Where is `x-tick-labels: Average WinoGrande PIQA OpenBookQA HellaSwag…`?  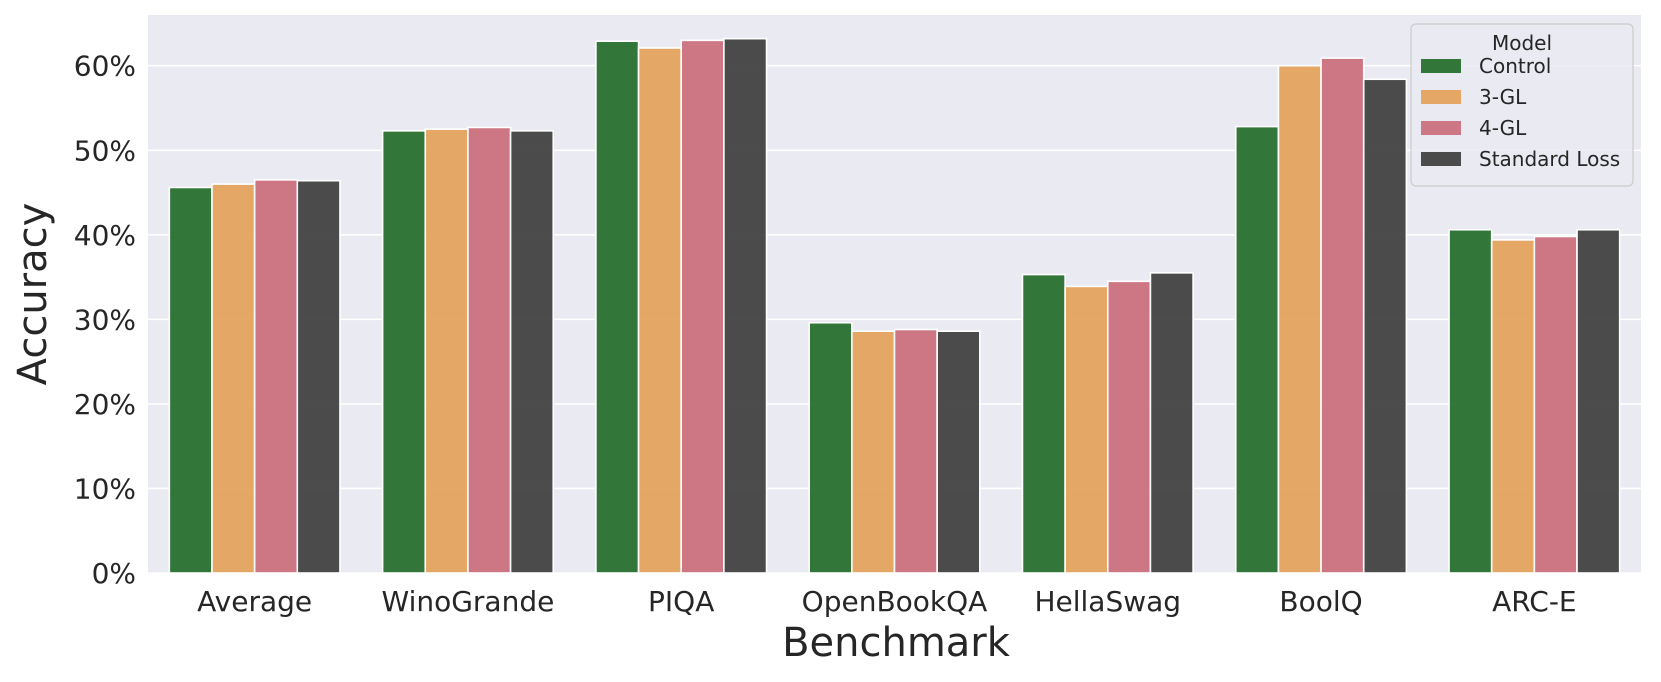
x-tick-labels: Average WinoGrande PIQA OpenBookQA HellaSwag… is located at coordinates (886, 601).